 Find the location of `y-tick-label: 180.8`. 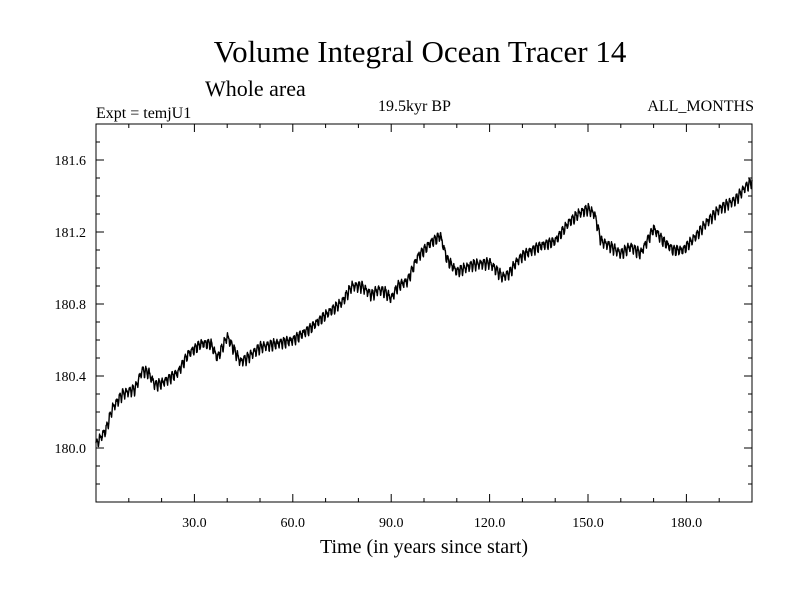

y-tick-label: 180.8 is located at coordinates (71, 305).